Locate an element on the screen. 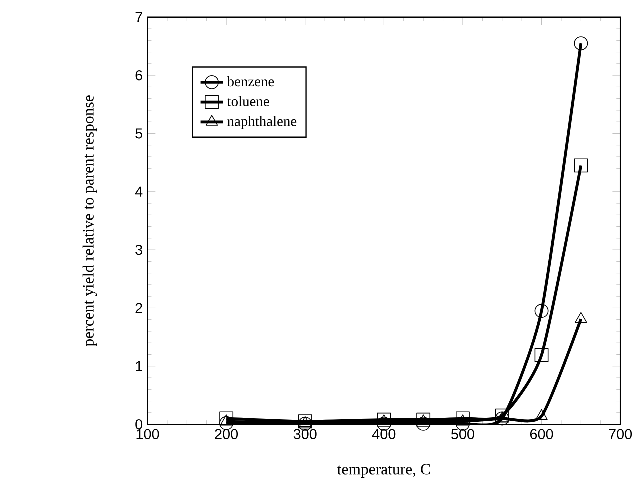 The width and height of the screenshot is (637, 494). y-tick-label: 5 is located at coordinates (139, 133).